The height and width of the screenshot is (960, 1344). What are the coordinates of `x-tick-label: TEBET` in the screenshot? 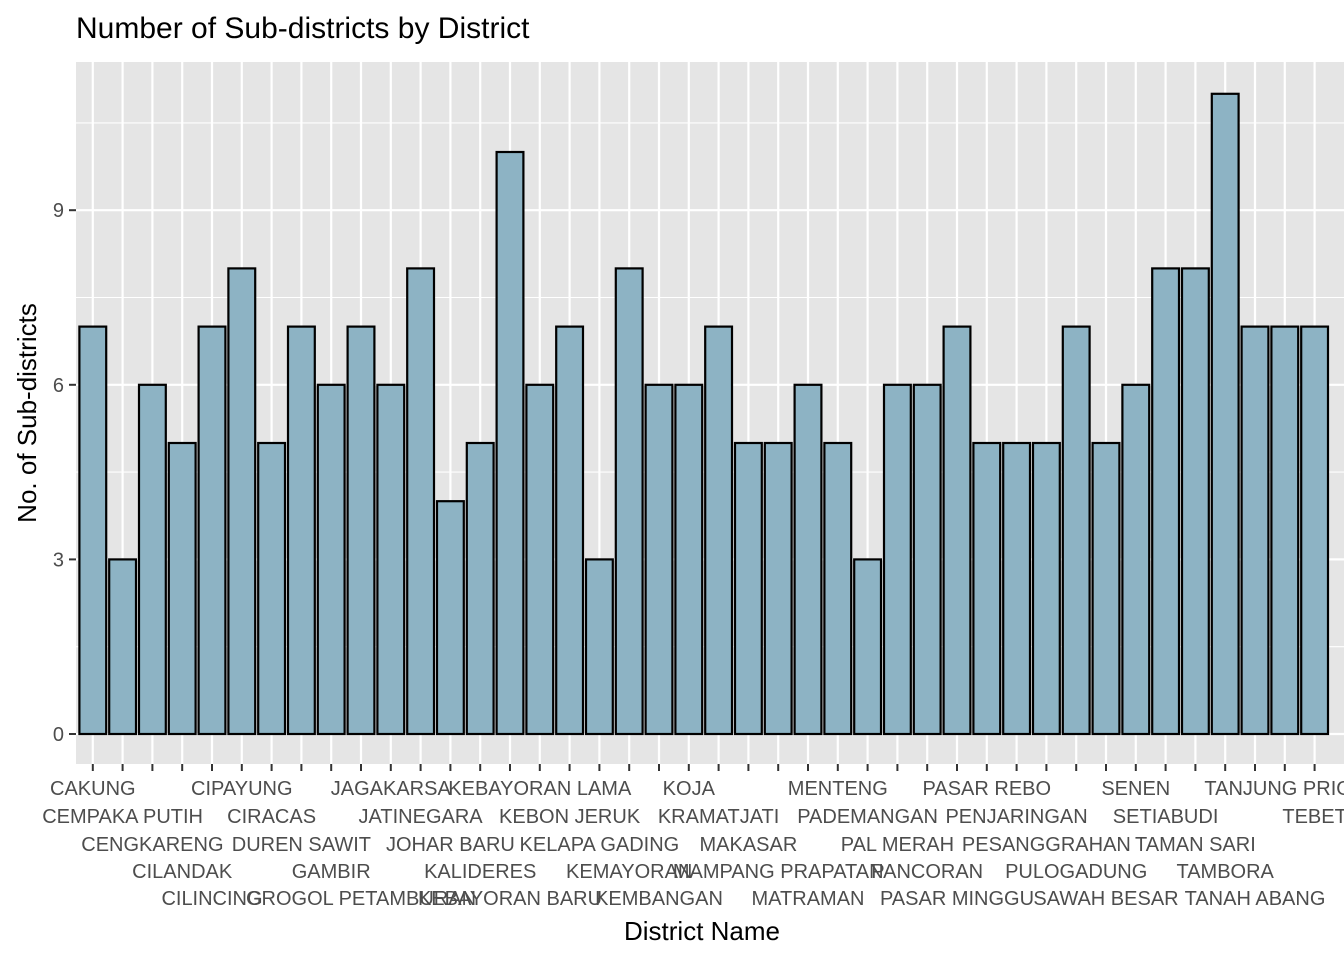 It's located at (1313, 817).